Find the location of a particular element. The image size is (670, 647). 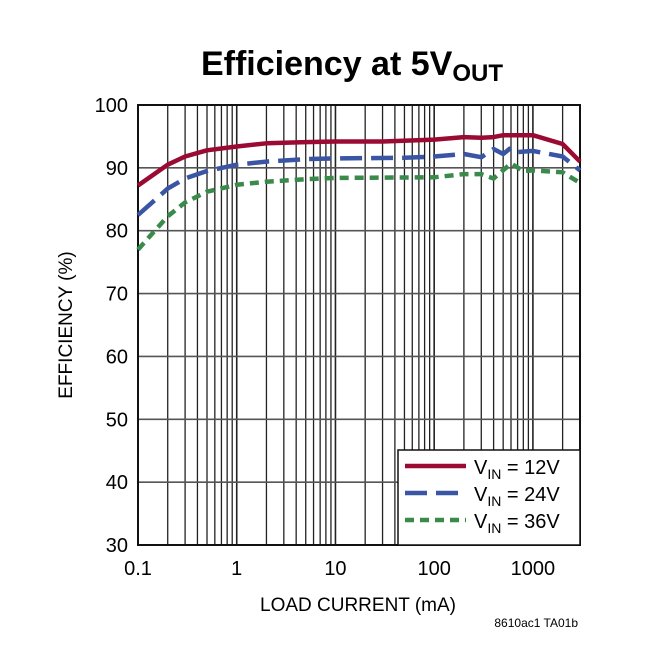

y-tick-label: 50 is located at coordinates (117, 420).